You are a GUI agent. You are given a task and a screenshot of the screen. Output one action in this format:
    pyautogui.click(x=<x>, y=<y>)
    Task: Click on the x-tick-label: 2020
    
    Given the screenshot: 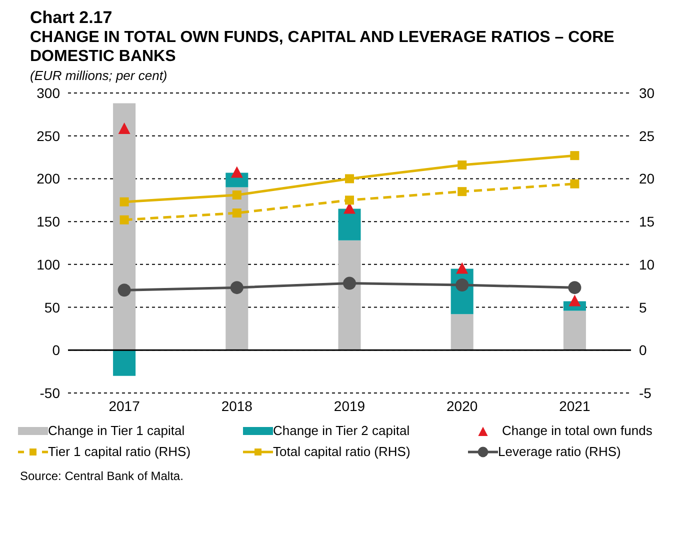 What is the action you would take?
    pyautogui.click(x=462, y=406)
    